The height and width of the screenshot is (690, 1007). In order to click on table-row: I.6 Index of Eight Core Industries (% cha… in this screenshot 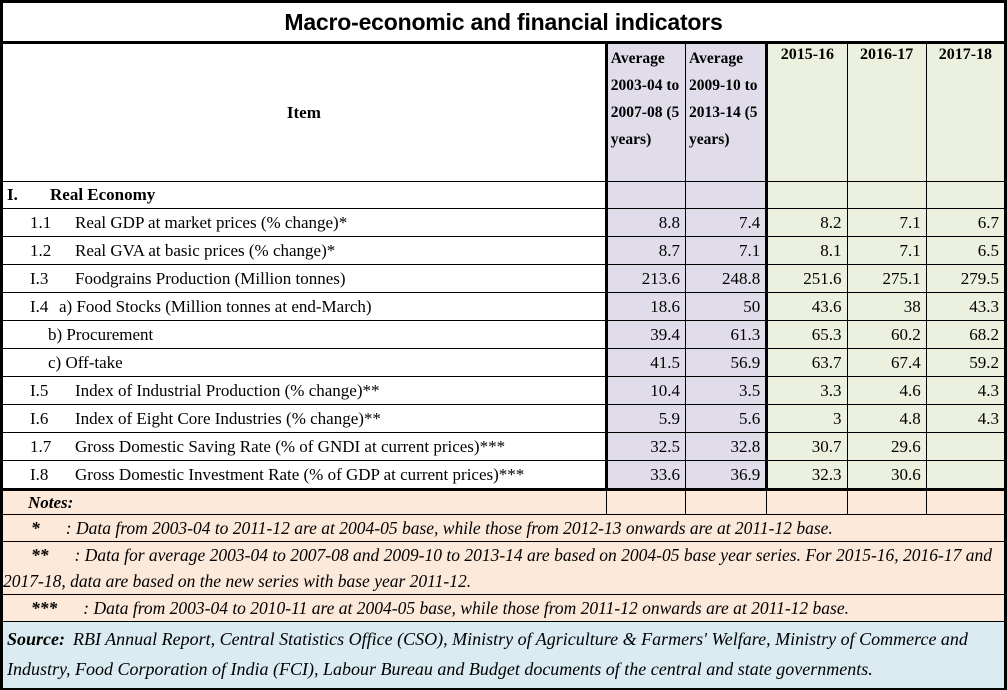, I will do `click(504, 418)`.